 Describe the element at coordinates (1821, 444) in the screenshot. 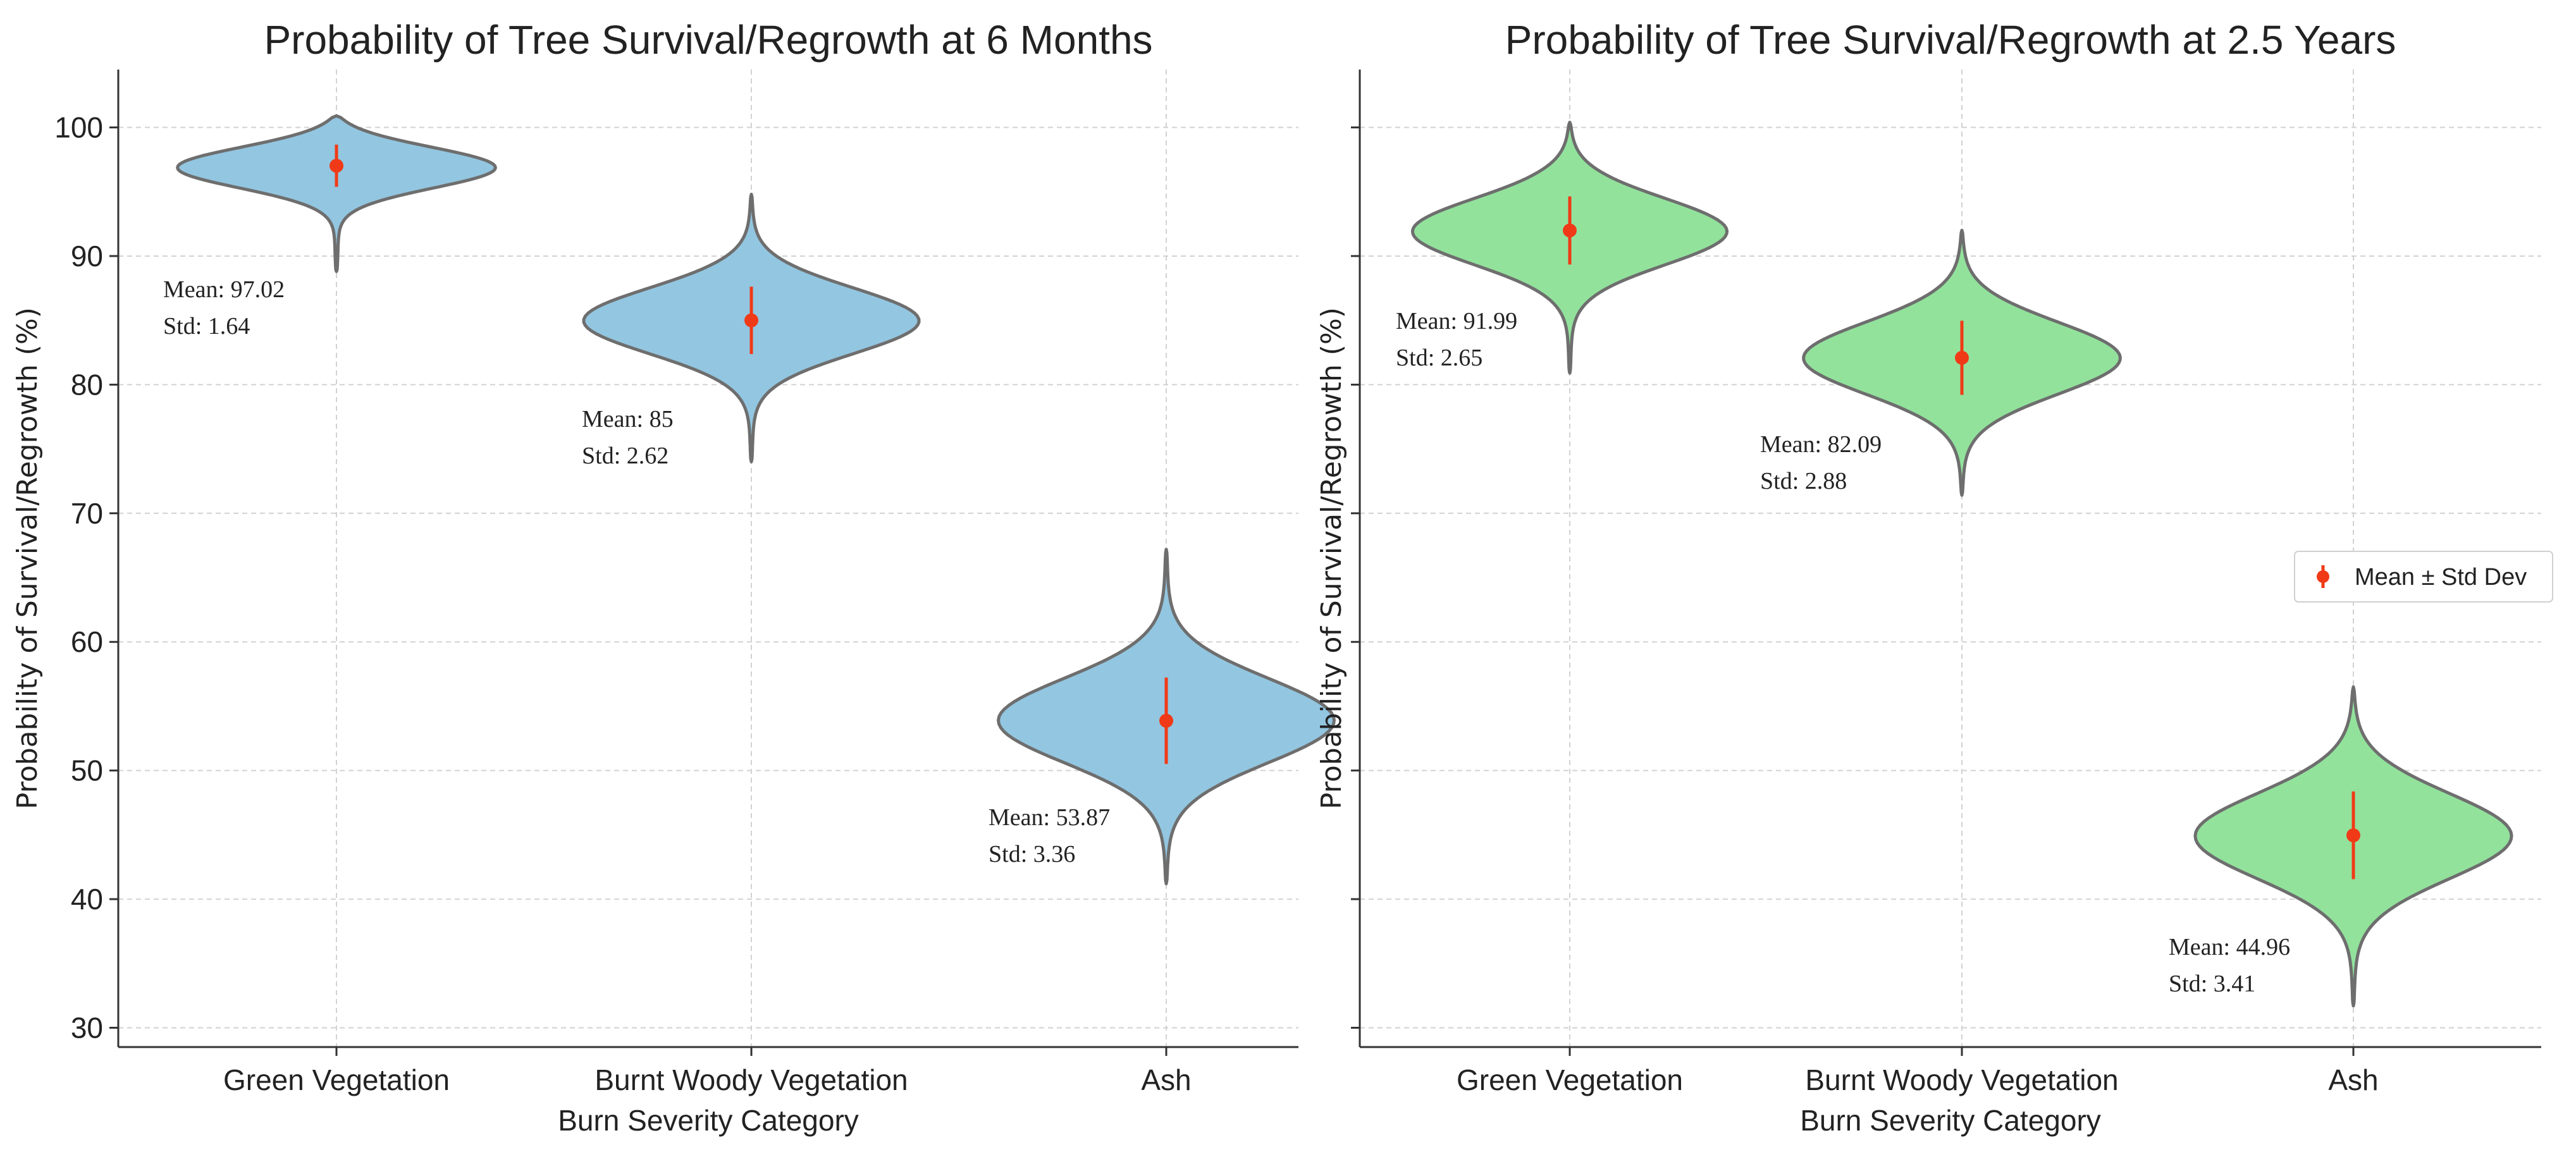

I see `mean-annotation: Mean: 82.09` at that location.